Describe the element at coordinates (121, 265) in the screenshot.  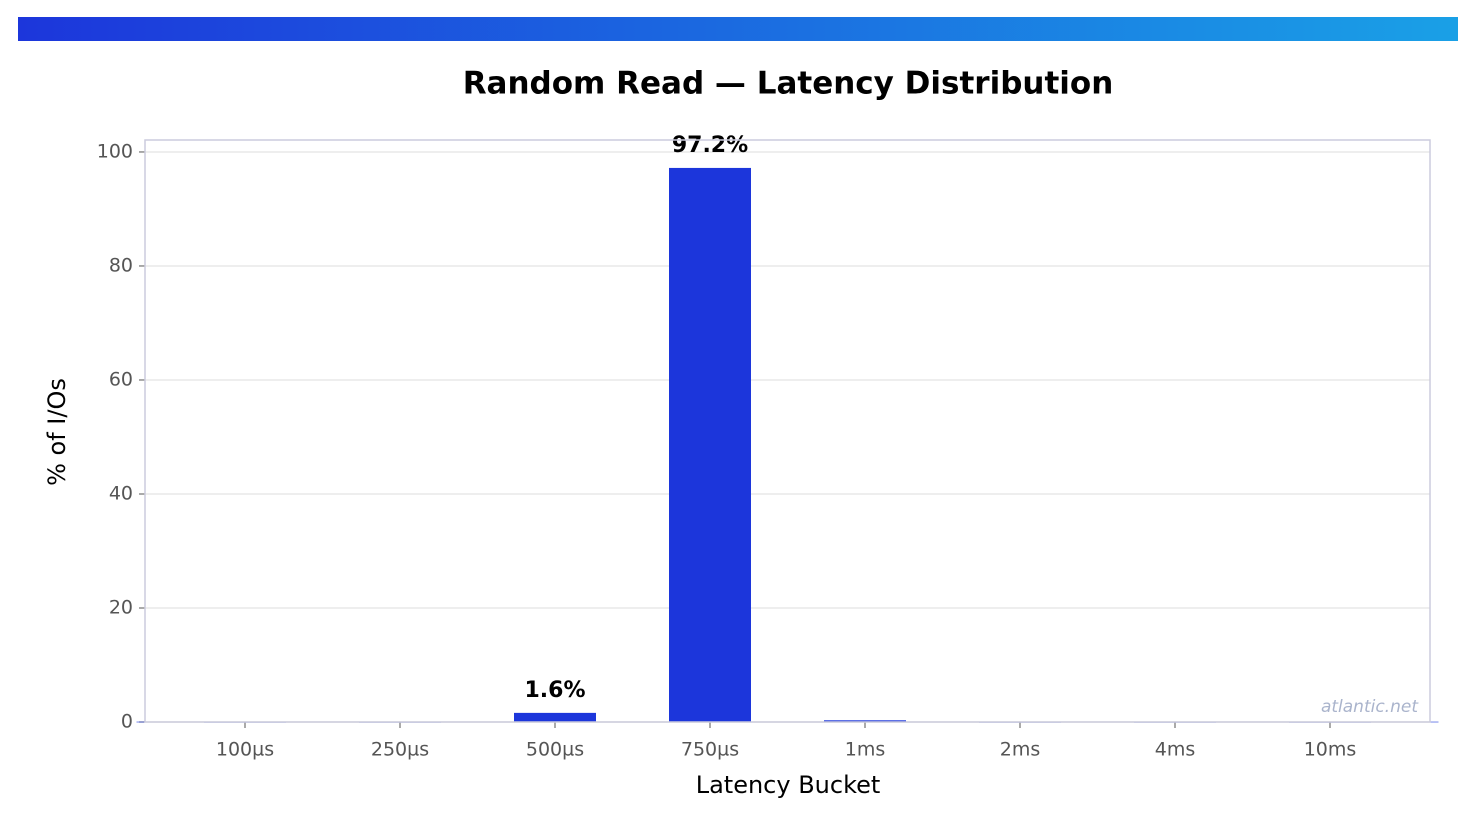
I see `y-tick-label: 80` at that location.